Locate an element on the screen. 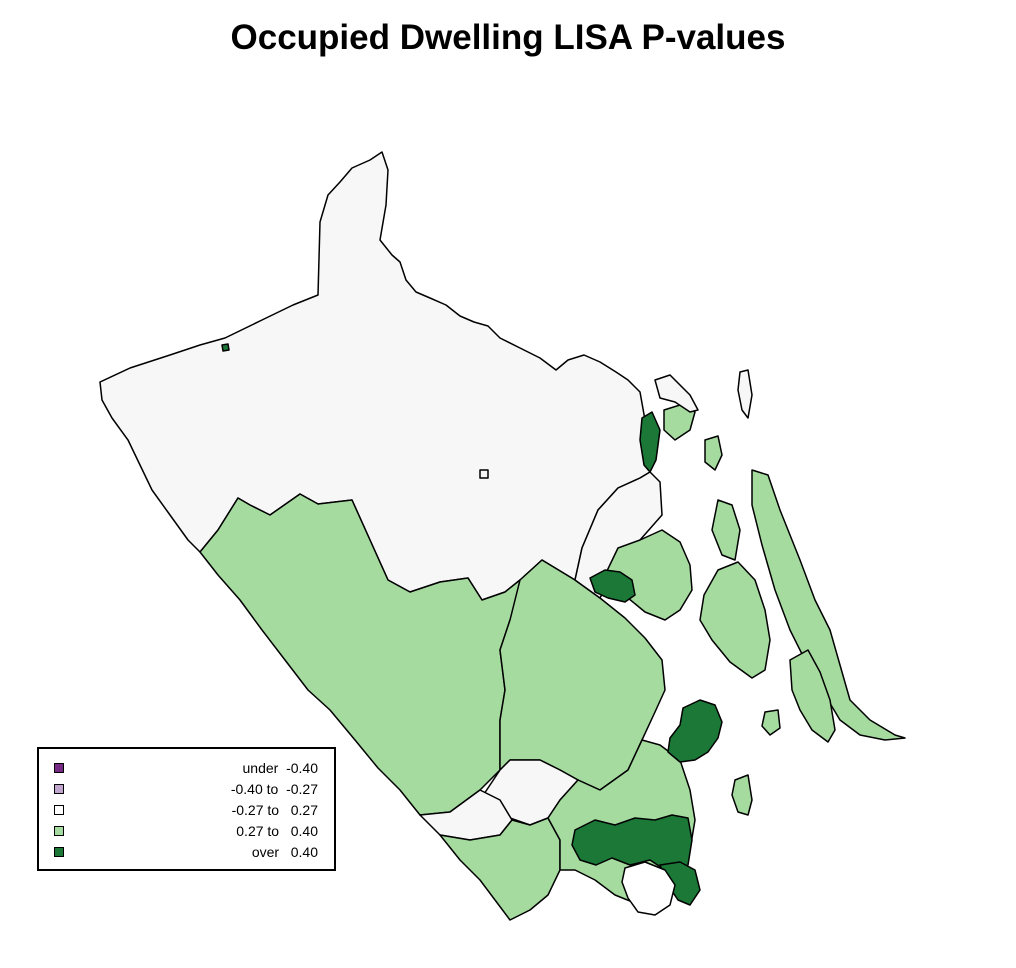 The image size is (1016, 968). region-harbor-dark is located at coordinates (695, 731).